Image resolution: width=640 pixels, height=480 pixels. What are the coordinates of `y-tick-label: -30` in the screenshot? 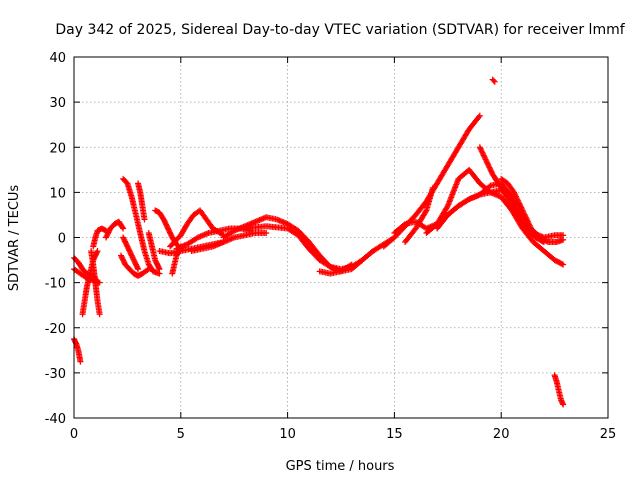 It's located at (55, 374).